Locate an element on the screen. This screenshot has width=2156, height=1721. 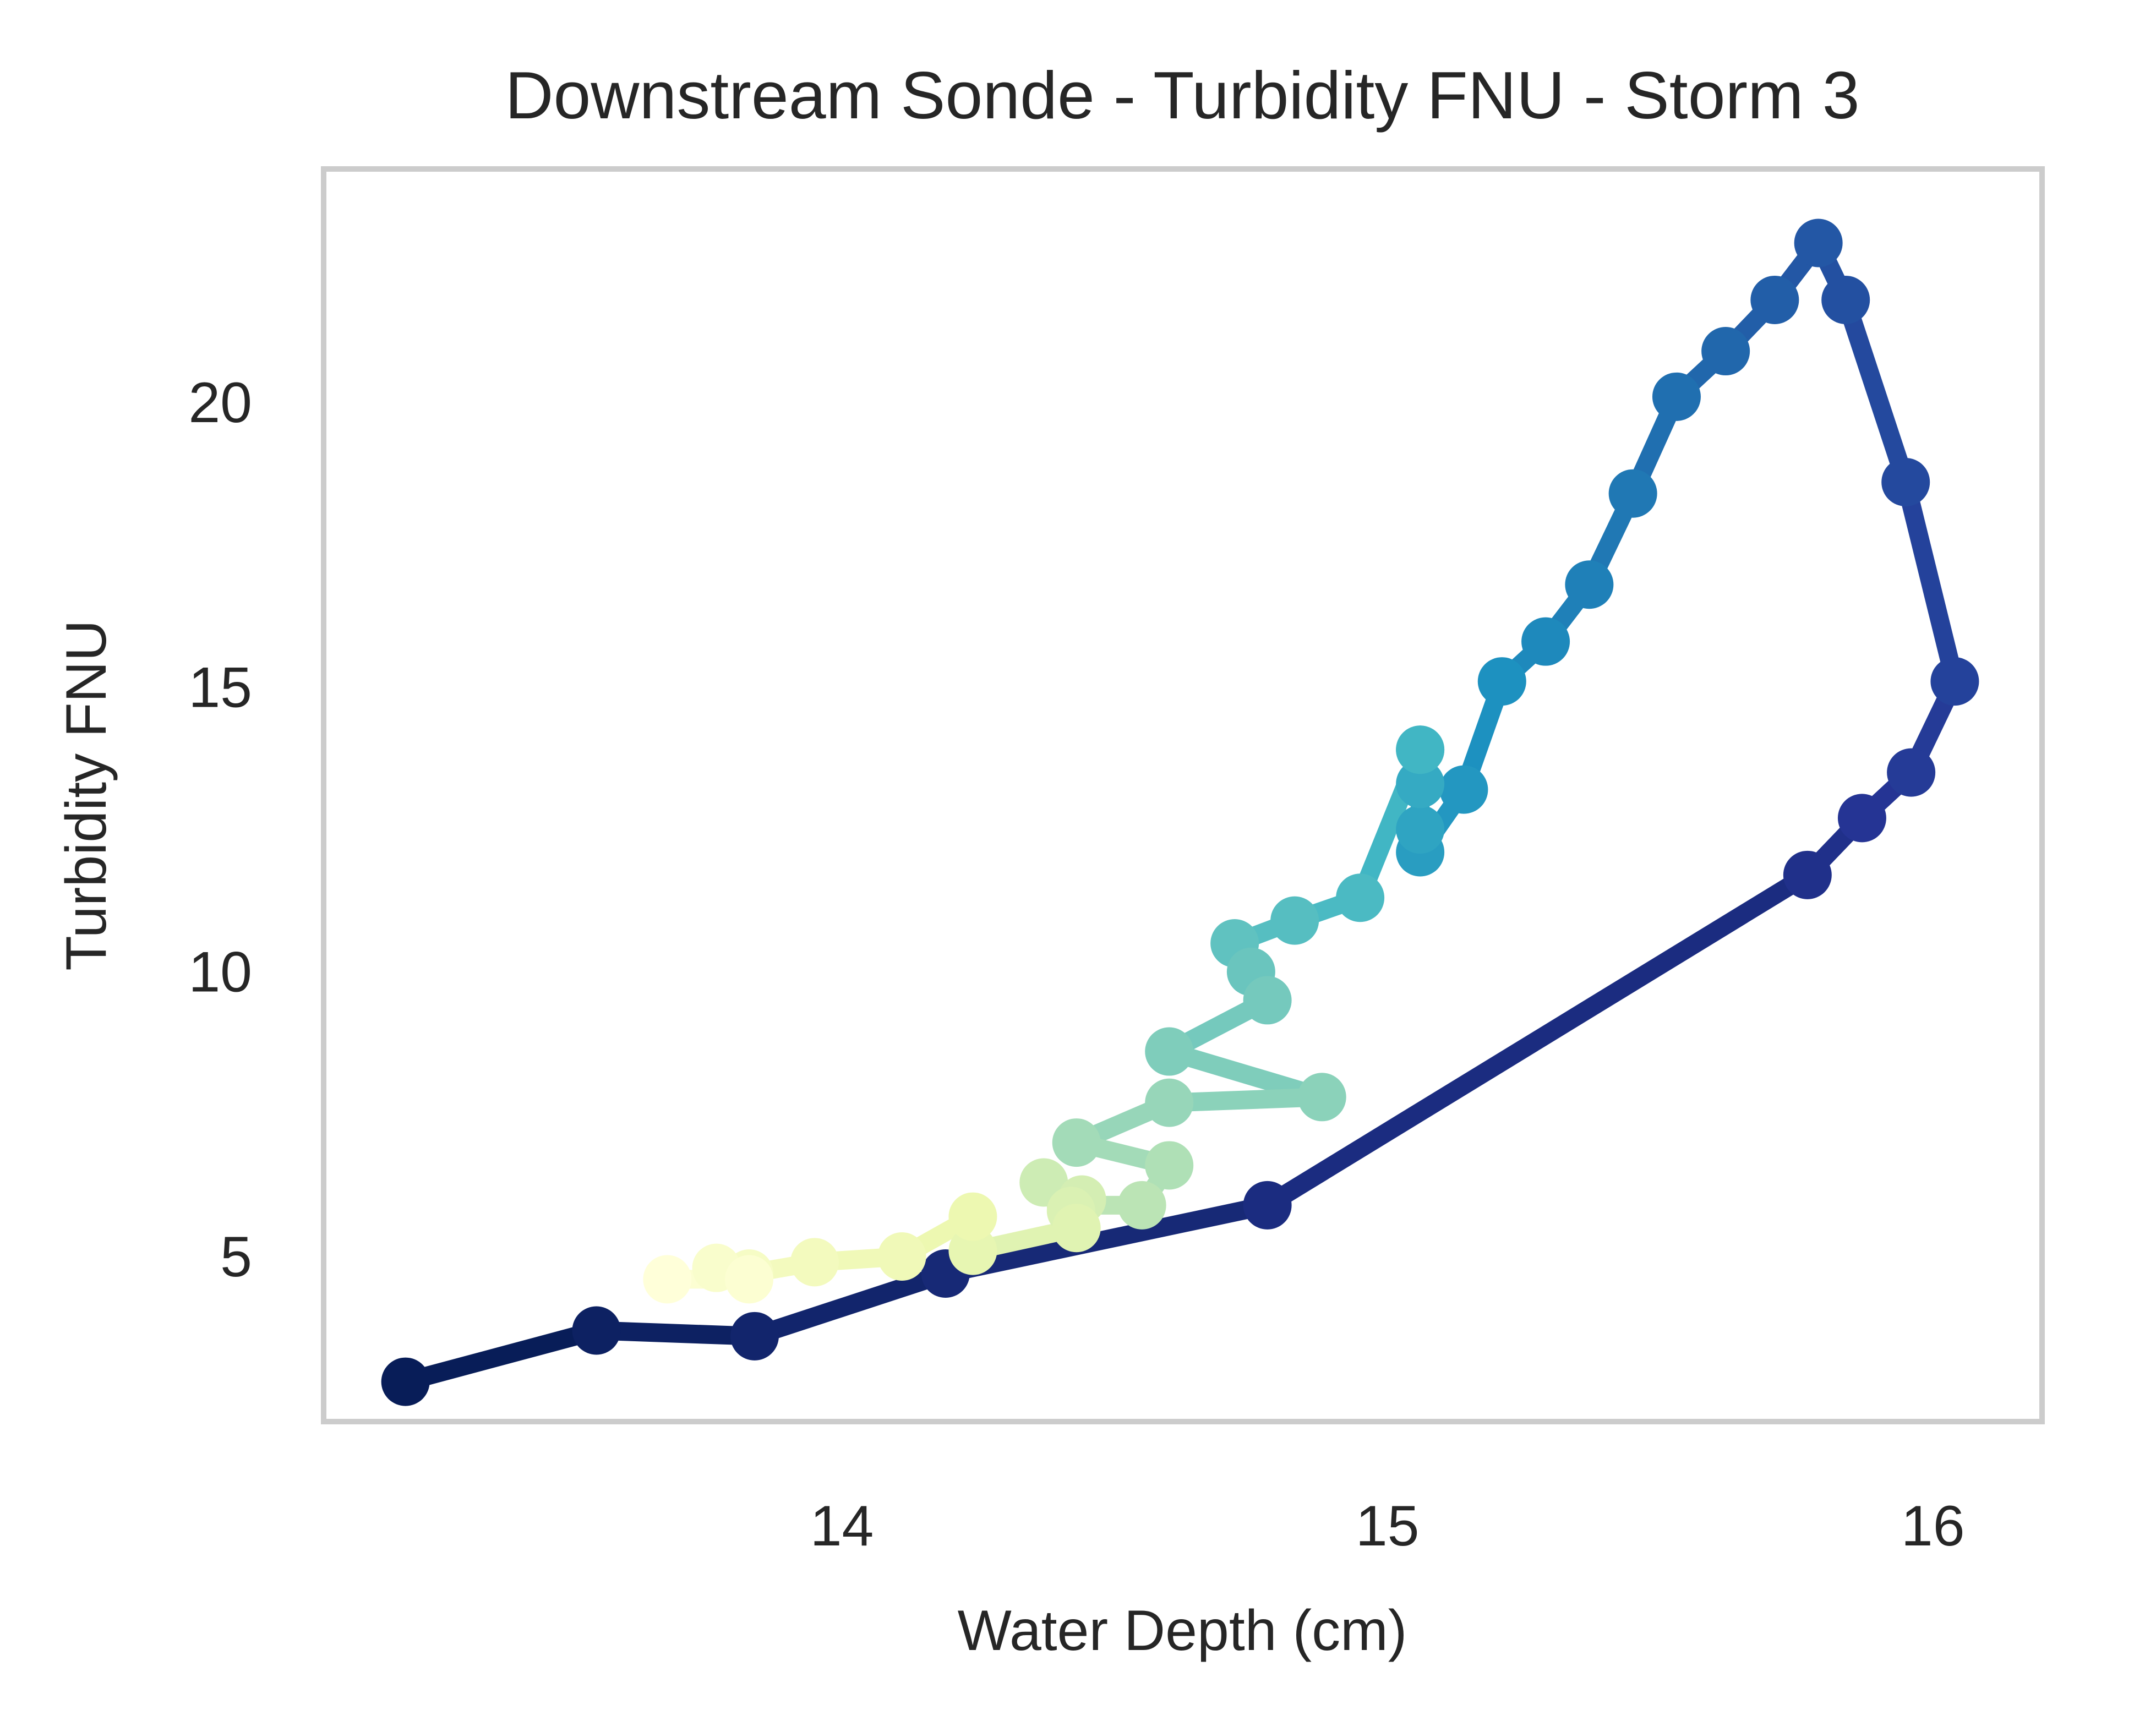
x-axis-label: Water Depth (cm) is located at coordinates (1183, 1631).